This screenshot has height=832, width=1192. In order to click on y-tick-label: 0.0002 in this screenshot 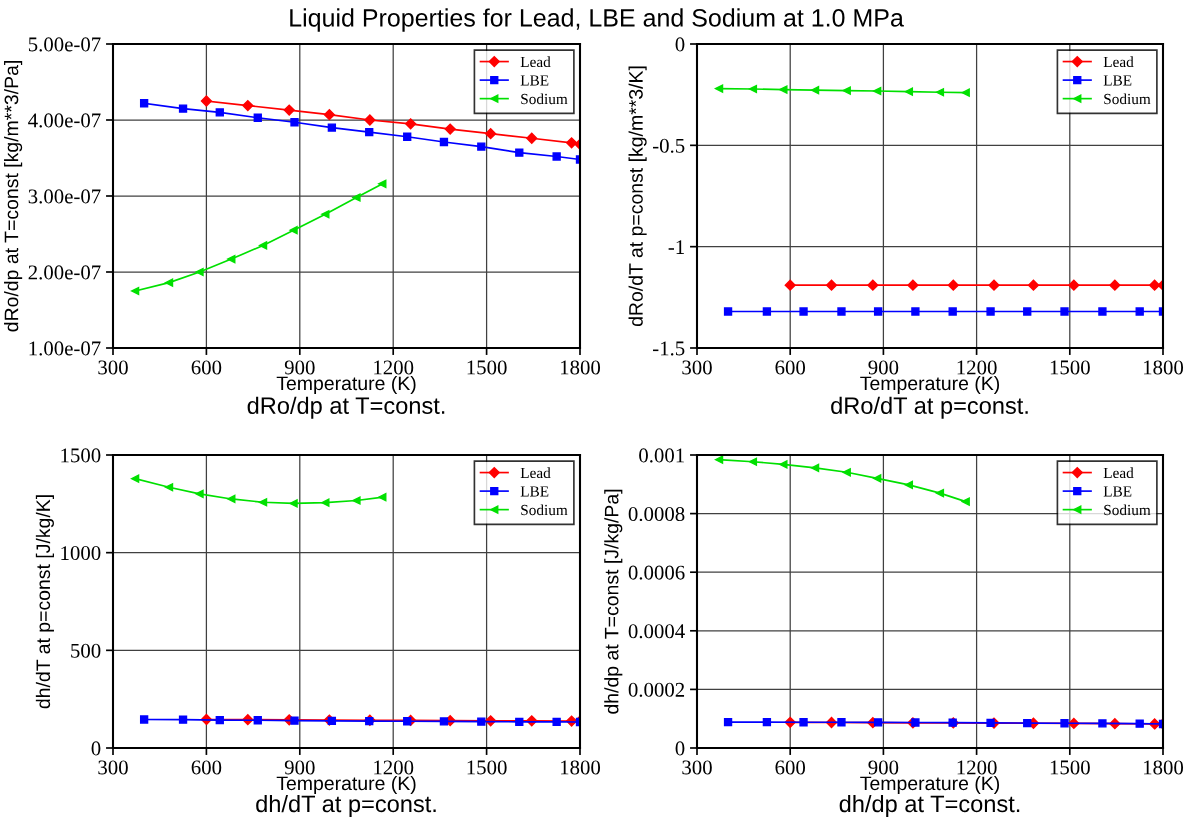, I will do `click(656, 689)`.